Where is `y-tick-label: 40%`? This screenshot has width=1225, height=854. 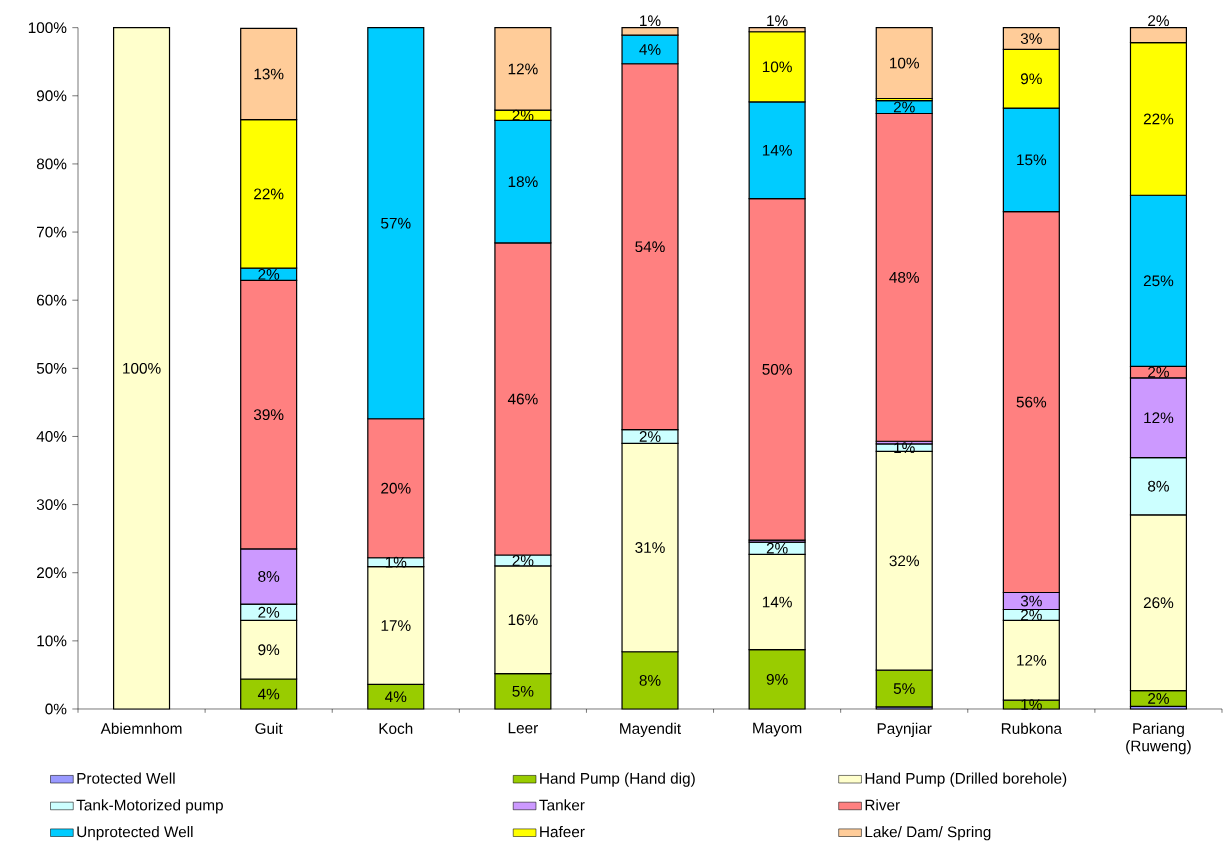 y-tick-label: 40% is located at coordinates (51, 436).